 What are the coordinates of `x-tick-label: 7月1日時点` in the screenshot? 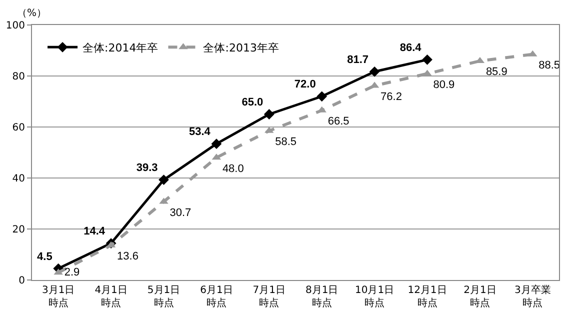 It's located at (269, 297).